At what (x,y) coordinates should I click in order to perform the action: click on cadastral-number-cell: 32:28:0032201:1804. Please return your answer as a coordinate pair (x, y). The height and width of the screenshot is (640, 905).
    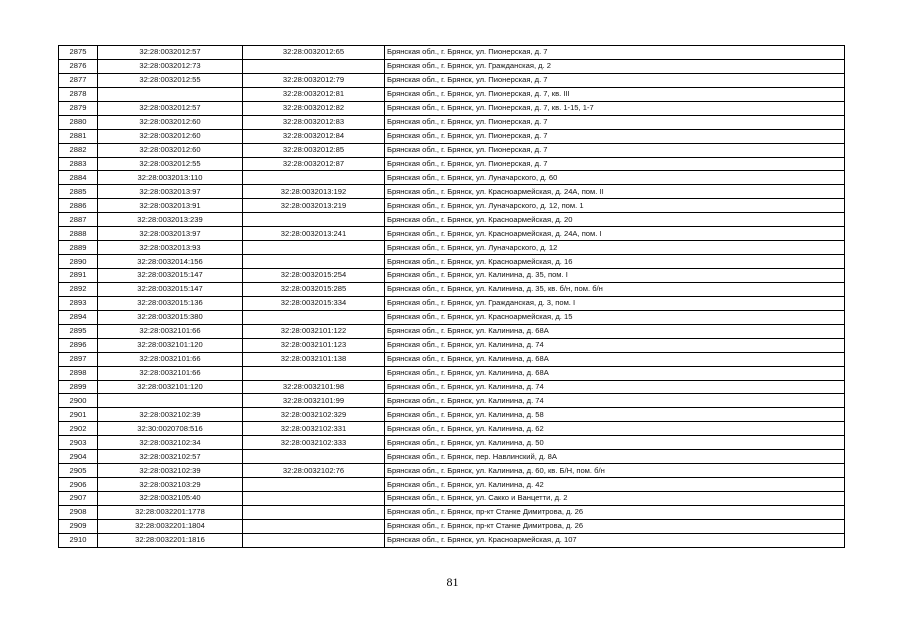
    Looking at the image, I should click on (170, 526).